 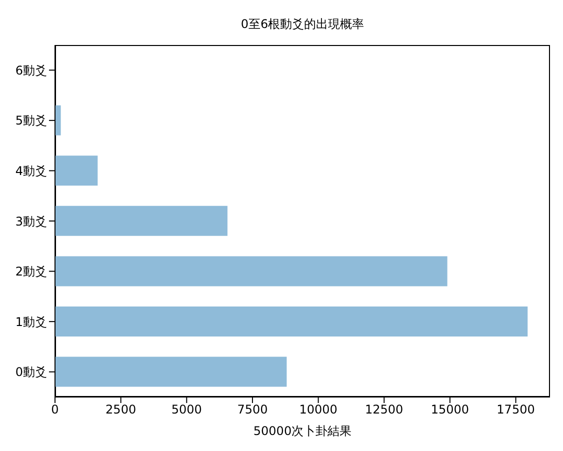 What do you see at coordinates (186, 409) in the screenshot?
I see `x-tick-label: 5000` at bounding box center [186, 409].